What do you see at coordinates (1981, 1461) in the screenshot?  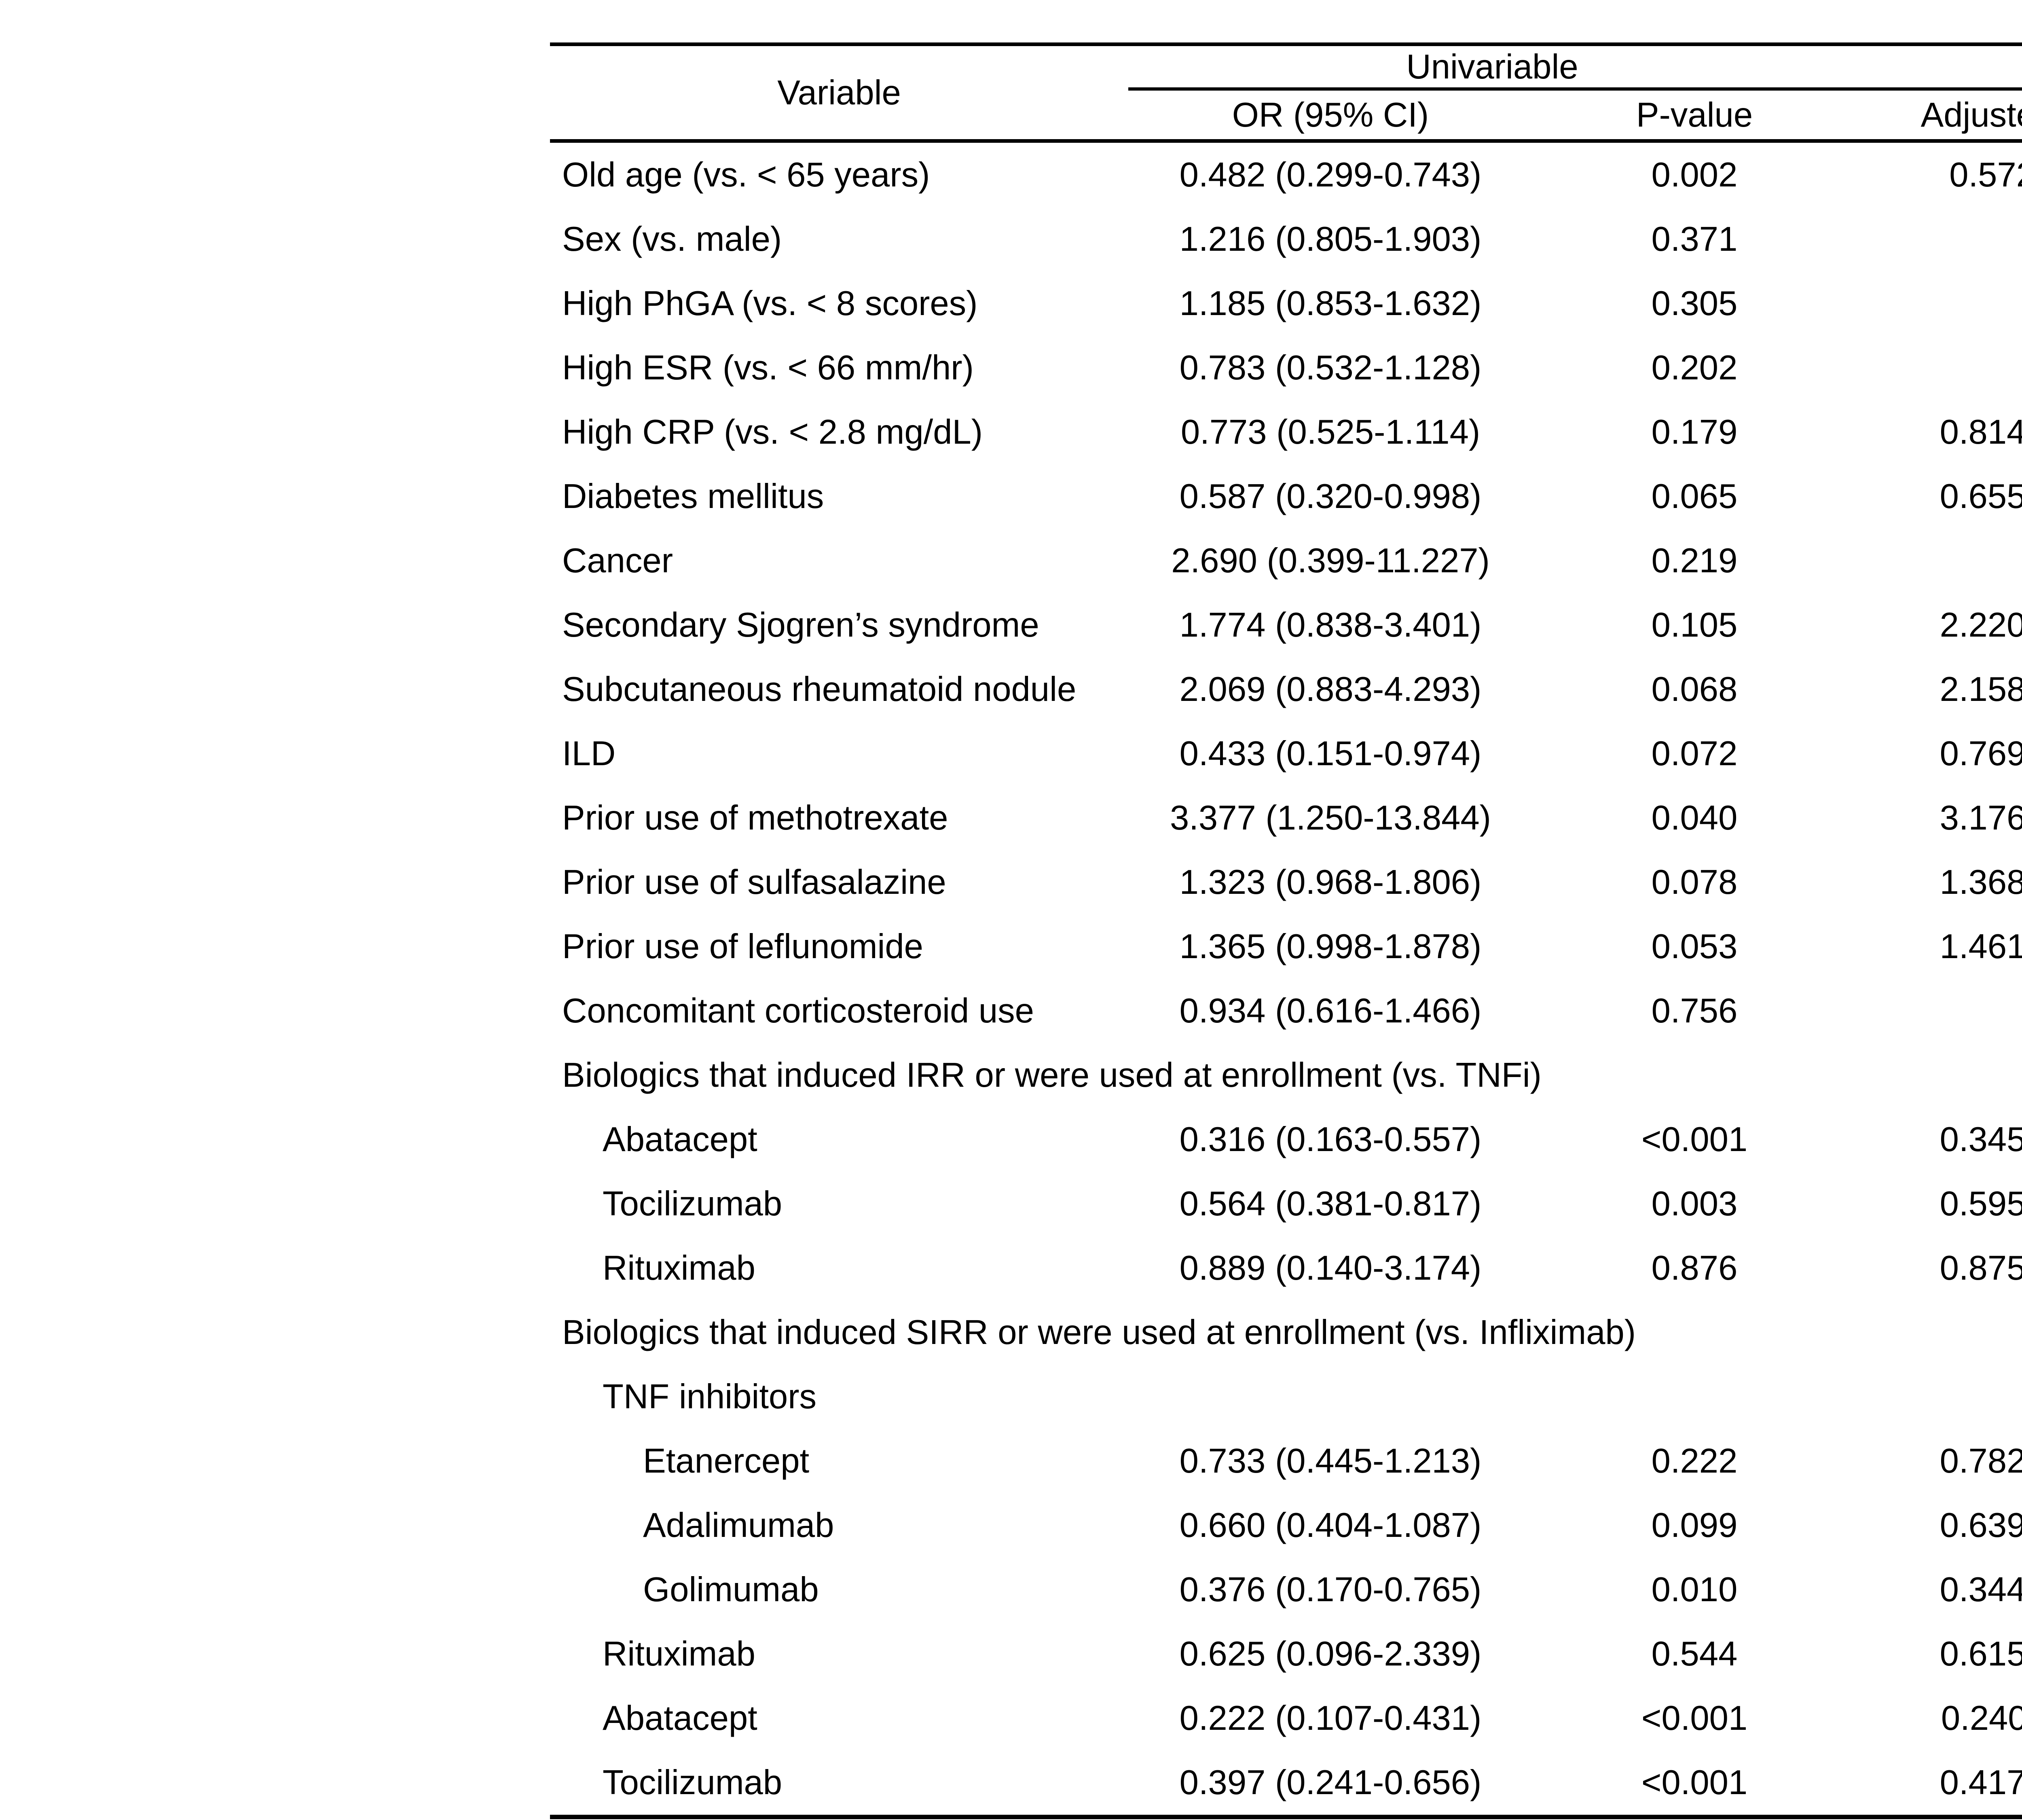 I see `adj-or-value: 0.782 (0.469-1.310)` at bounding box center [1981, 1461].